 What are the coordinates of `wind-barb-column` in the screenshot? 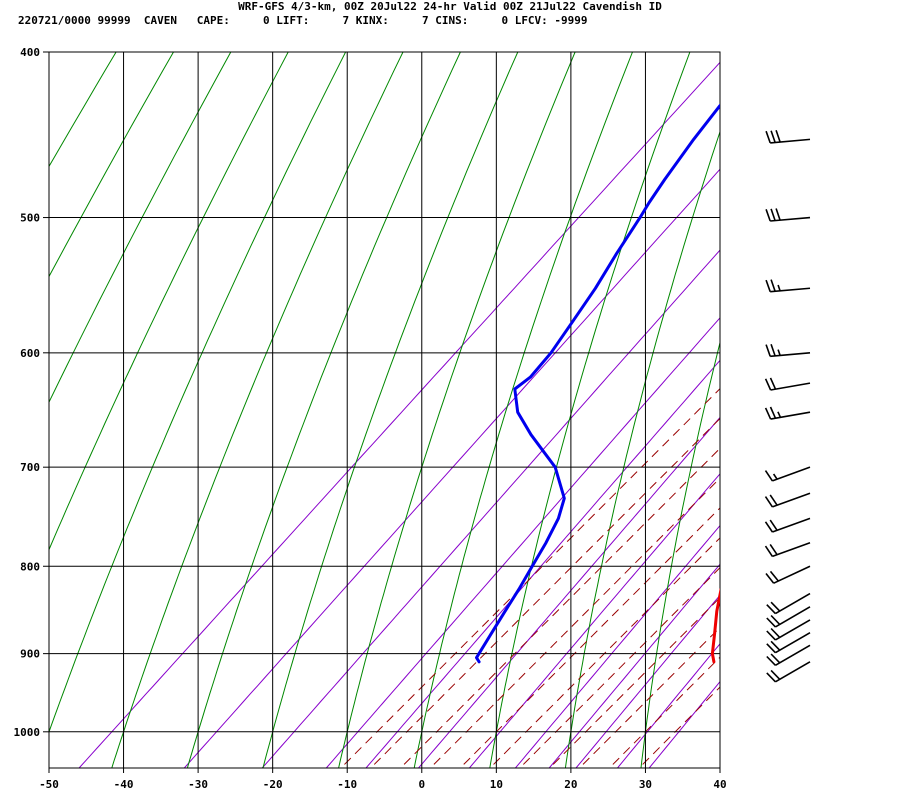 It's located at (787, 406).